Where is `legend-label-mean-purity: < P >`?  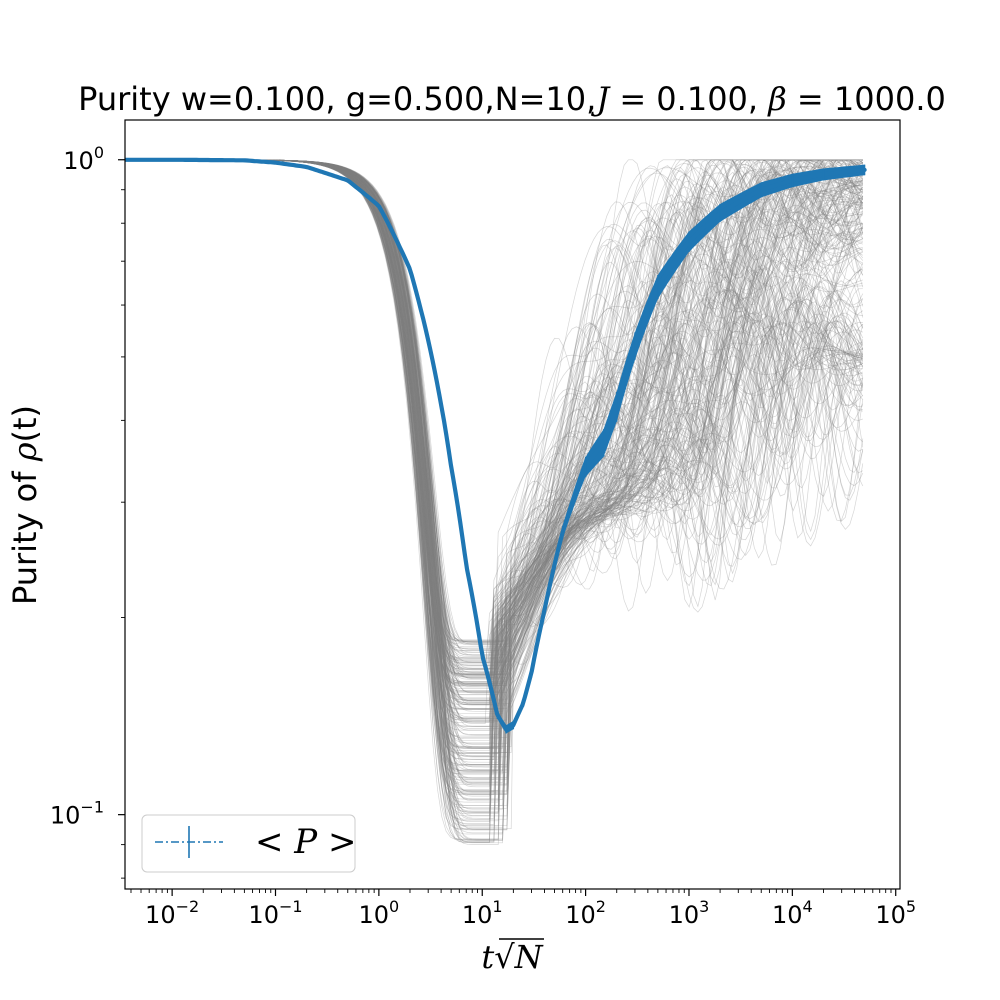 legend-label-mean-purity: < P > is located at coordinates (305, 842).